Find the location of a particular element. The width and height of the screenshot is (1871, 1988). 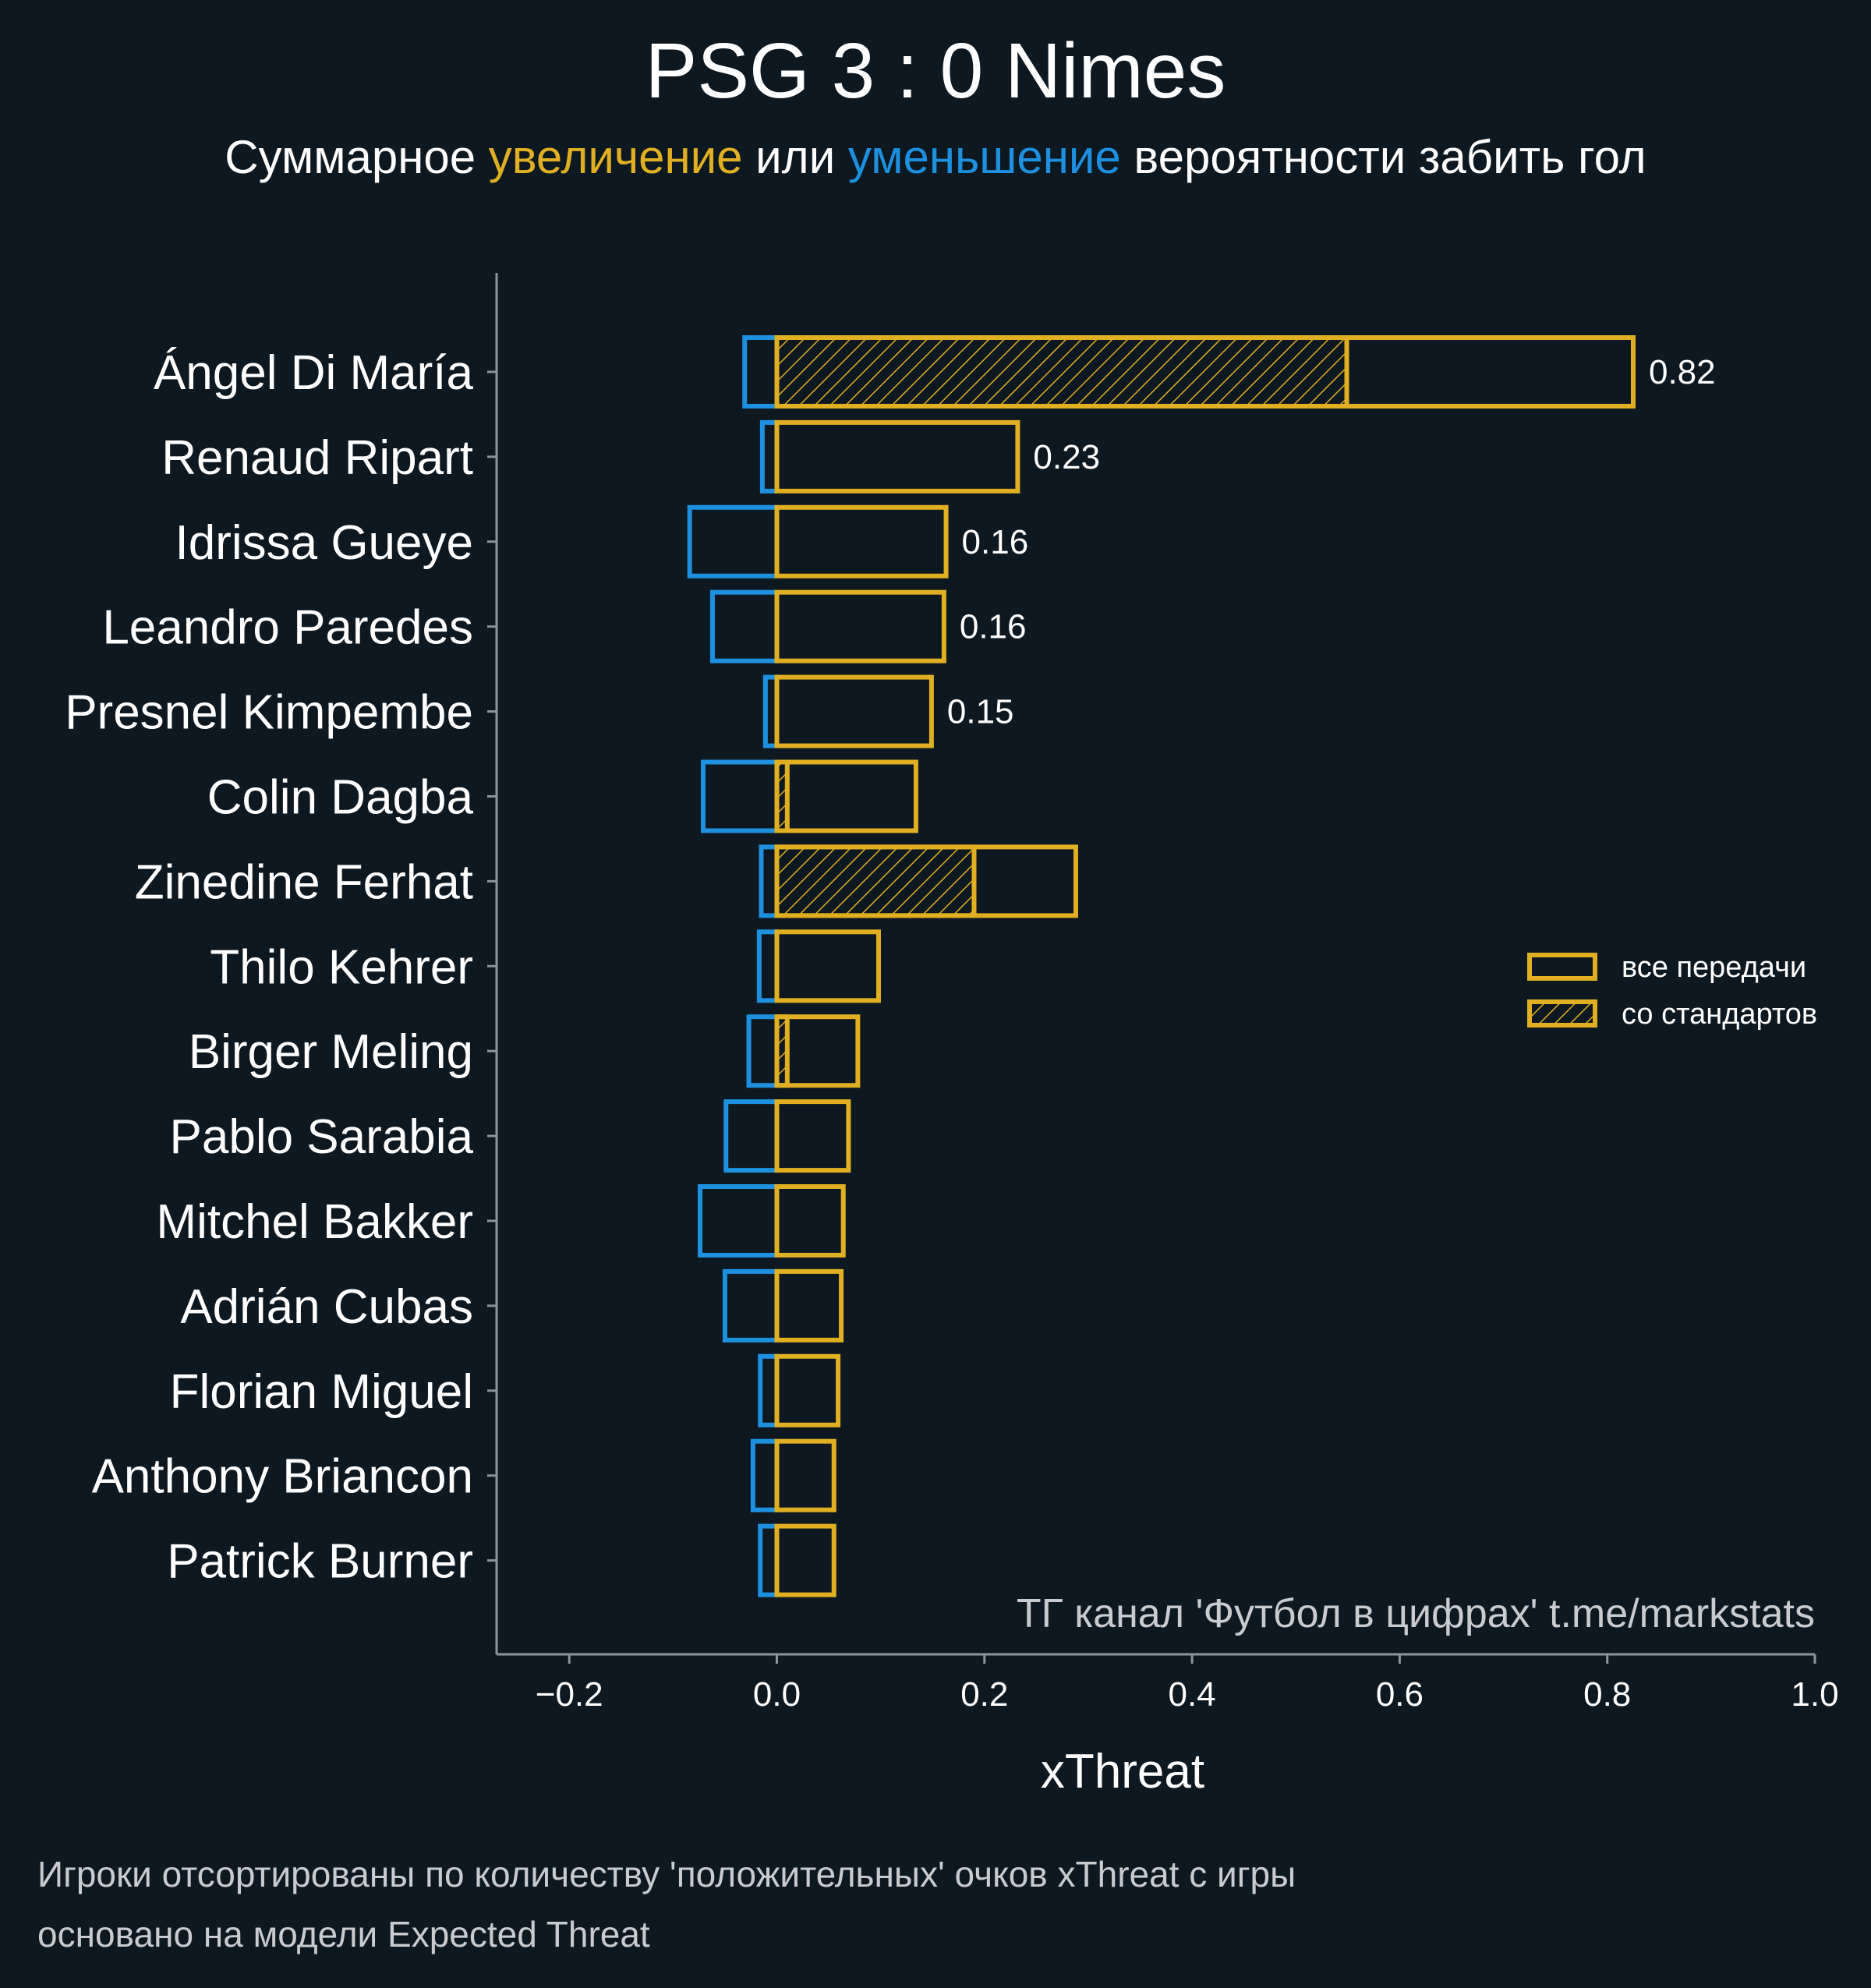

x-tick-label: −0.2 is located at coordinates (569, 1694).